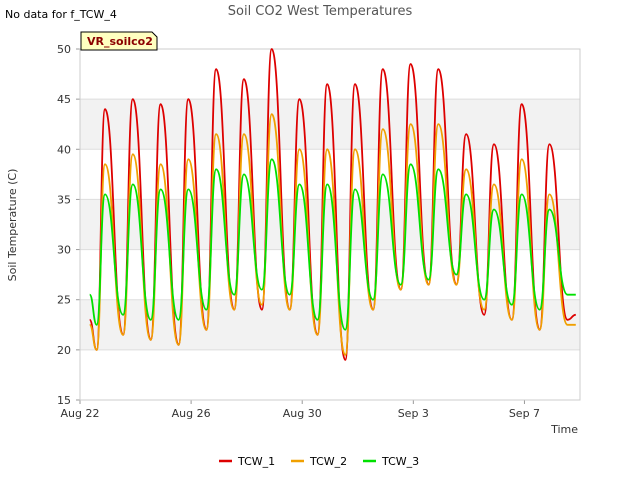 The width and height of the screenshot is (640, 480). I want to click on y-tick-label: 40, so click(64, 149).